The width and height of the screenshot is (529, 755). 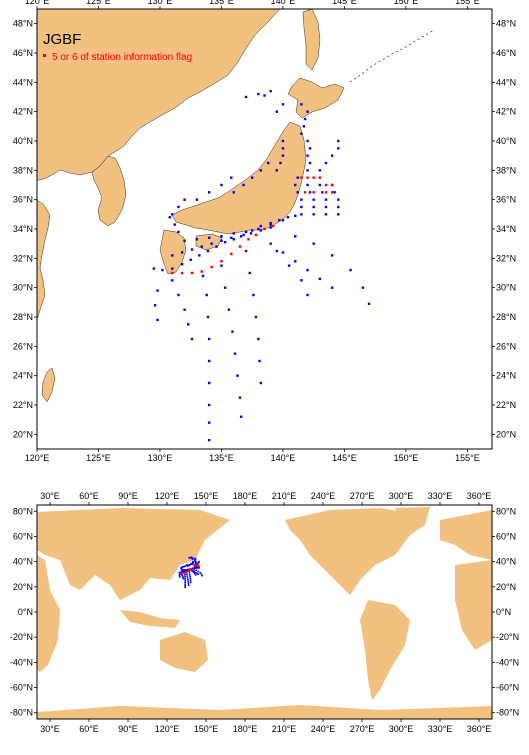 I want to click on lat-tick-label: 0°N, so click(x=25, y=612).